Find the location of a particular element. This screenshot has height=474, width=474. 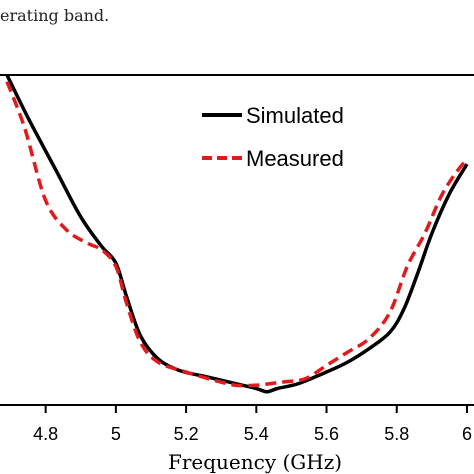

x-axis-ticks: 4.8 5 5.2 5.4 5.6 5.8 6 is located at coordinates (252, 424).